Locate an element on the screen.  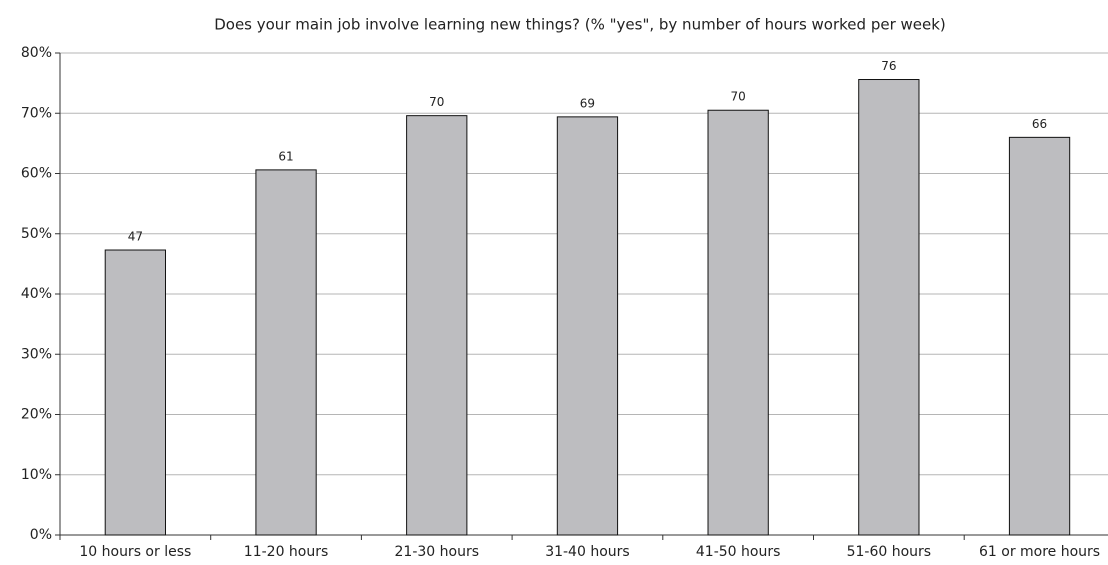
x-tick-label: 61 or more hours is located at coordinates (1039, 552).